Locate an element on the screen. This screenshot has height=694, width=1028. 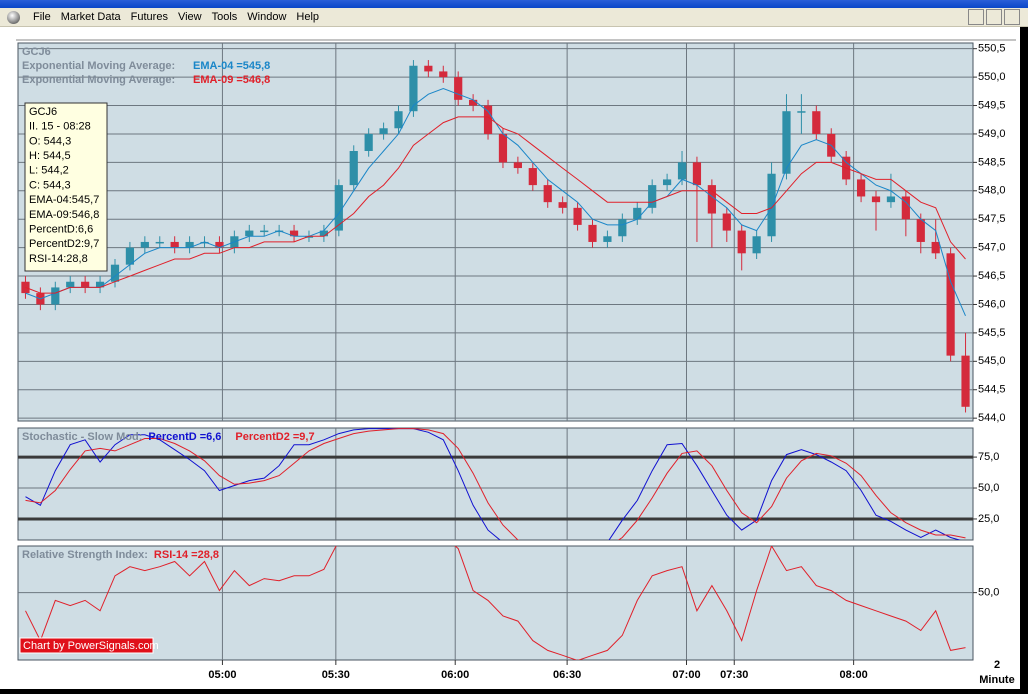
y-tick-label: 544,0 is located at coordinates (992, 418).